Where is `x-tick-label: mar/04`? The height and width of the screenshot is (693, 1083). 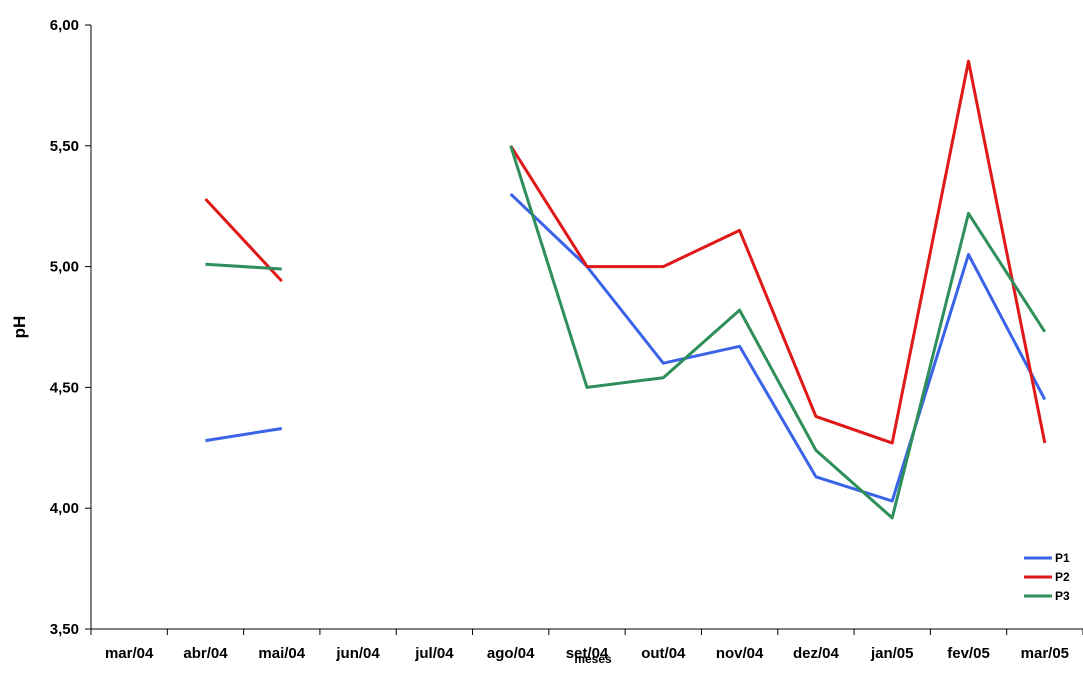
x-tick-label: mar/04 is located at coordinates (129, 653).